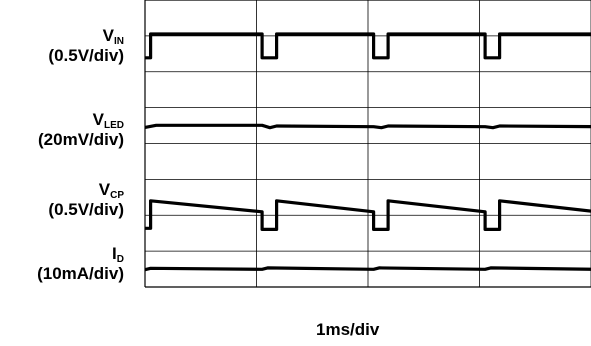 This screenshot has width=591, height=346. I want to click on channel-label-vled: VLED (20mV/div), so click(81, 129).